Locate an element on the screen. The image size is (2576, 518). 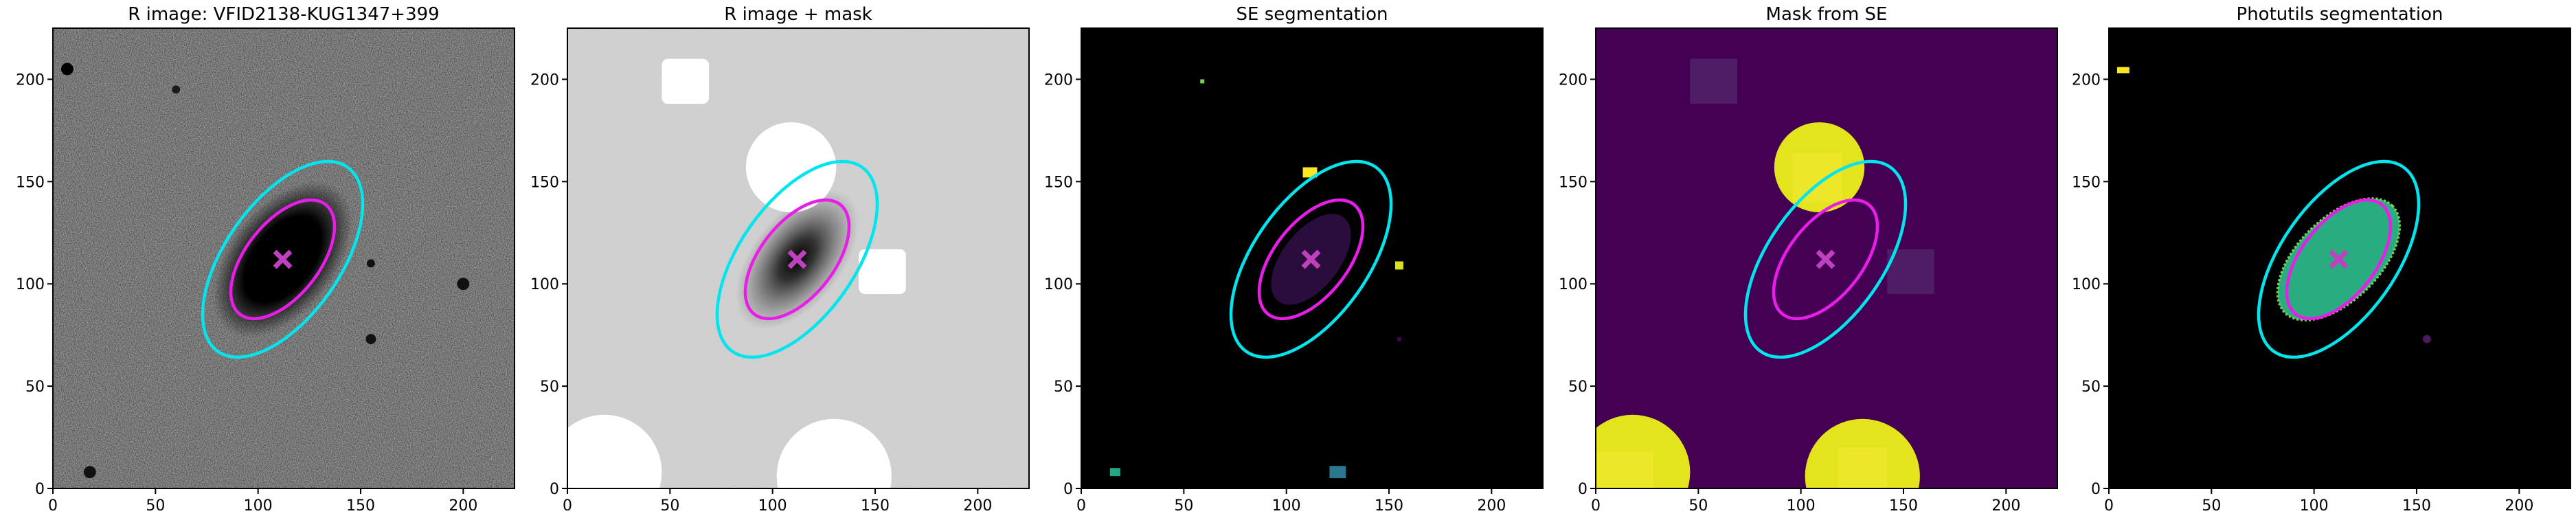
panel-title: Mask from SE is located at coordinates (1827, 14).